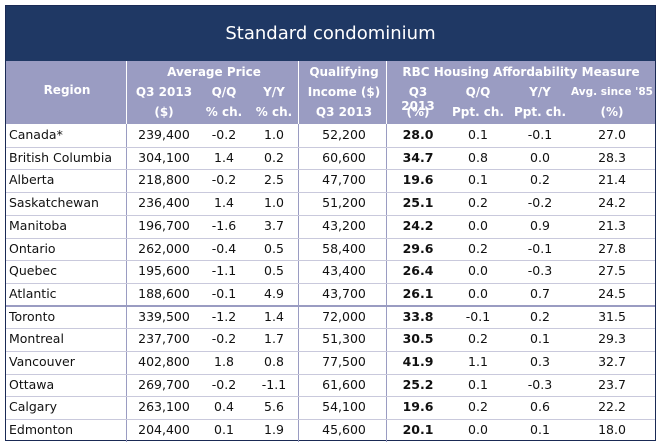 The width and height of the screenshot is (663, 447). Describe the element at coordinates (164, 180) in the screenshot. I see `cell-price: 218,800` at that location.